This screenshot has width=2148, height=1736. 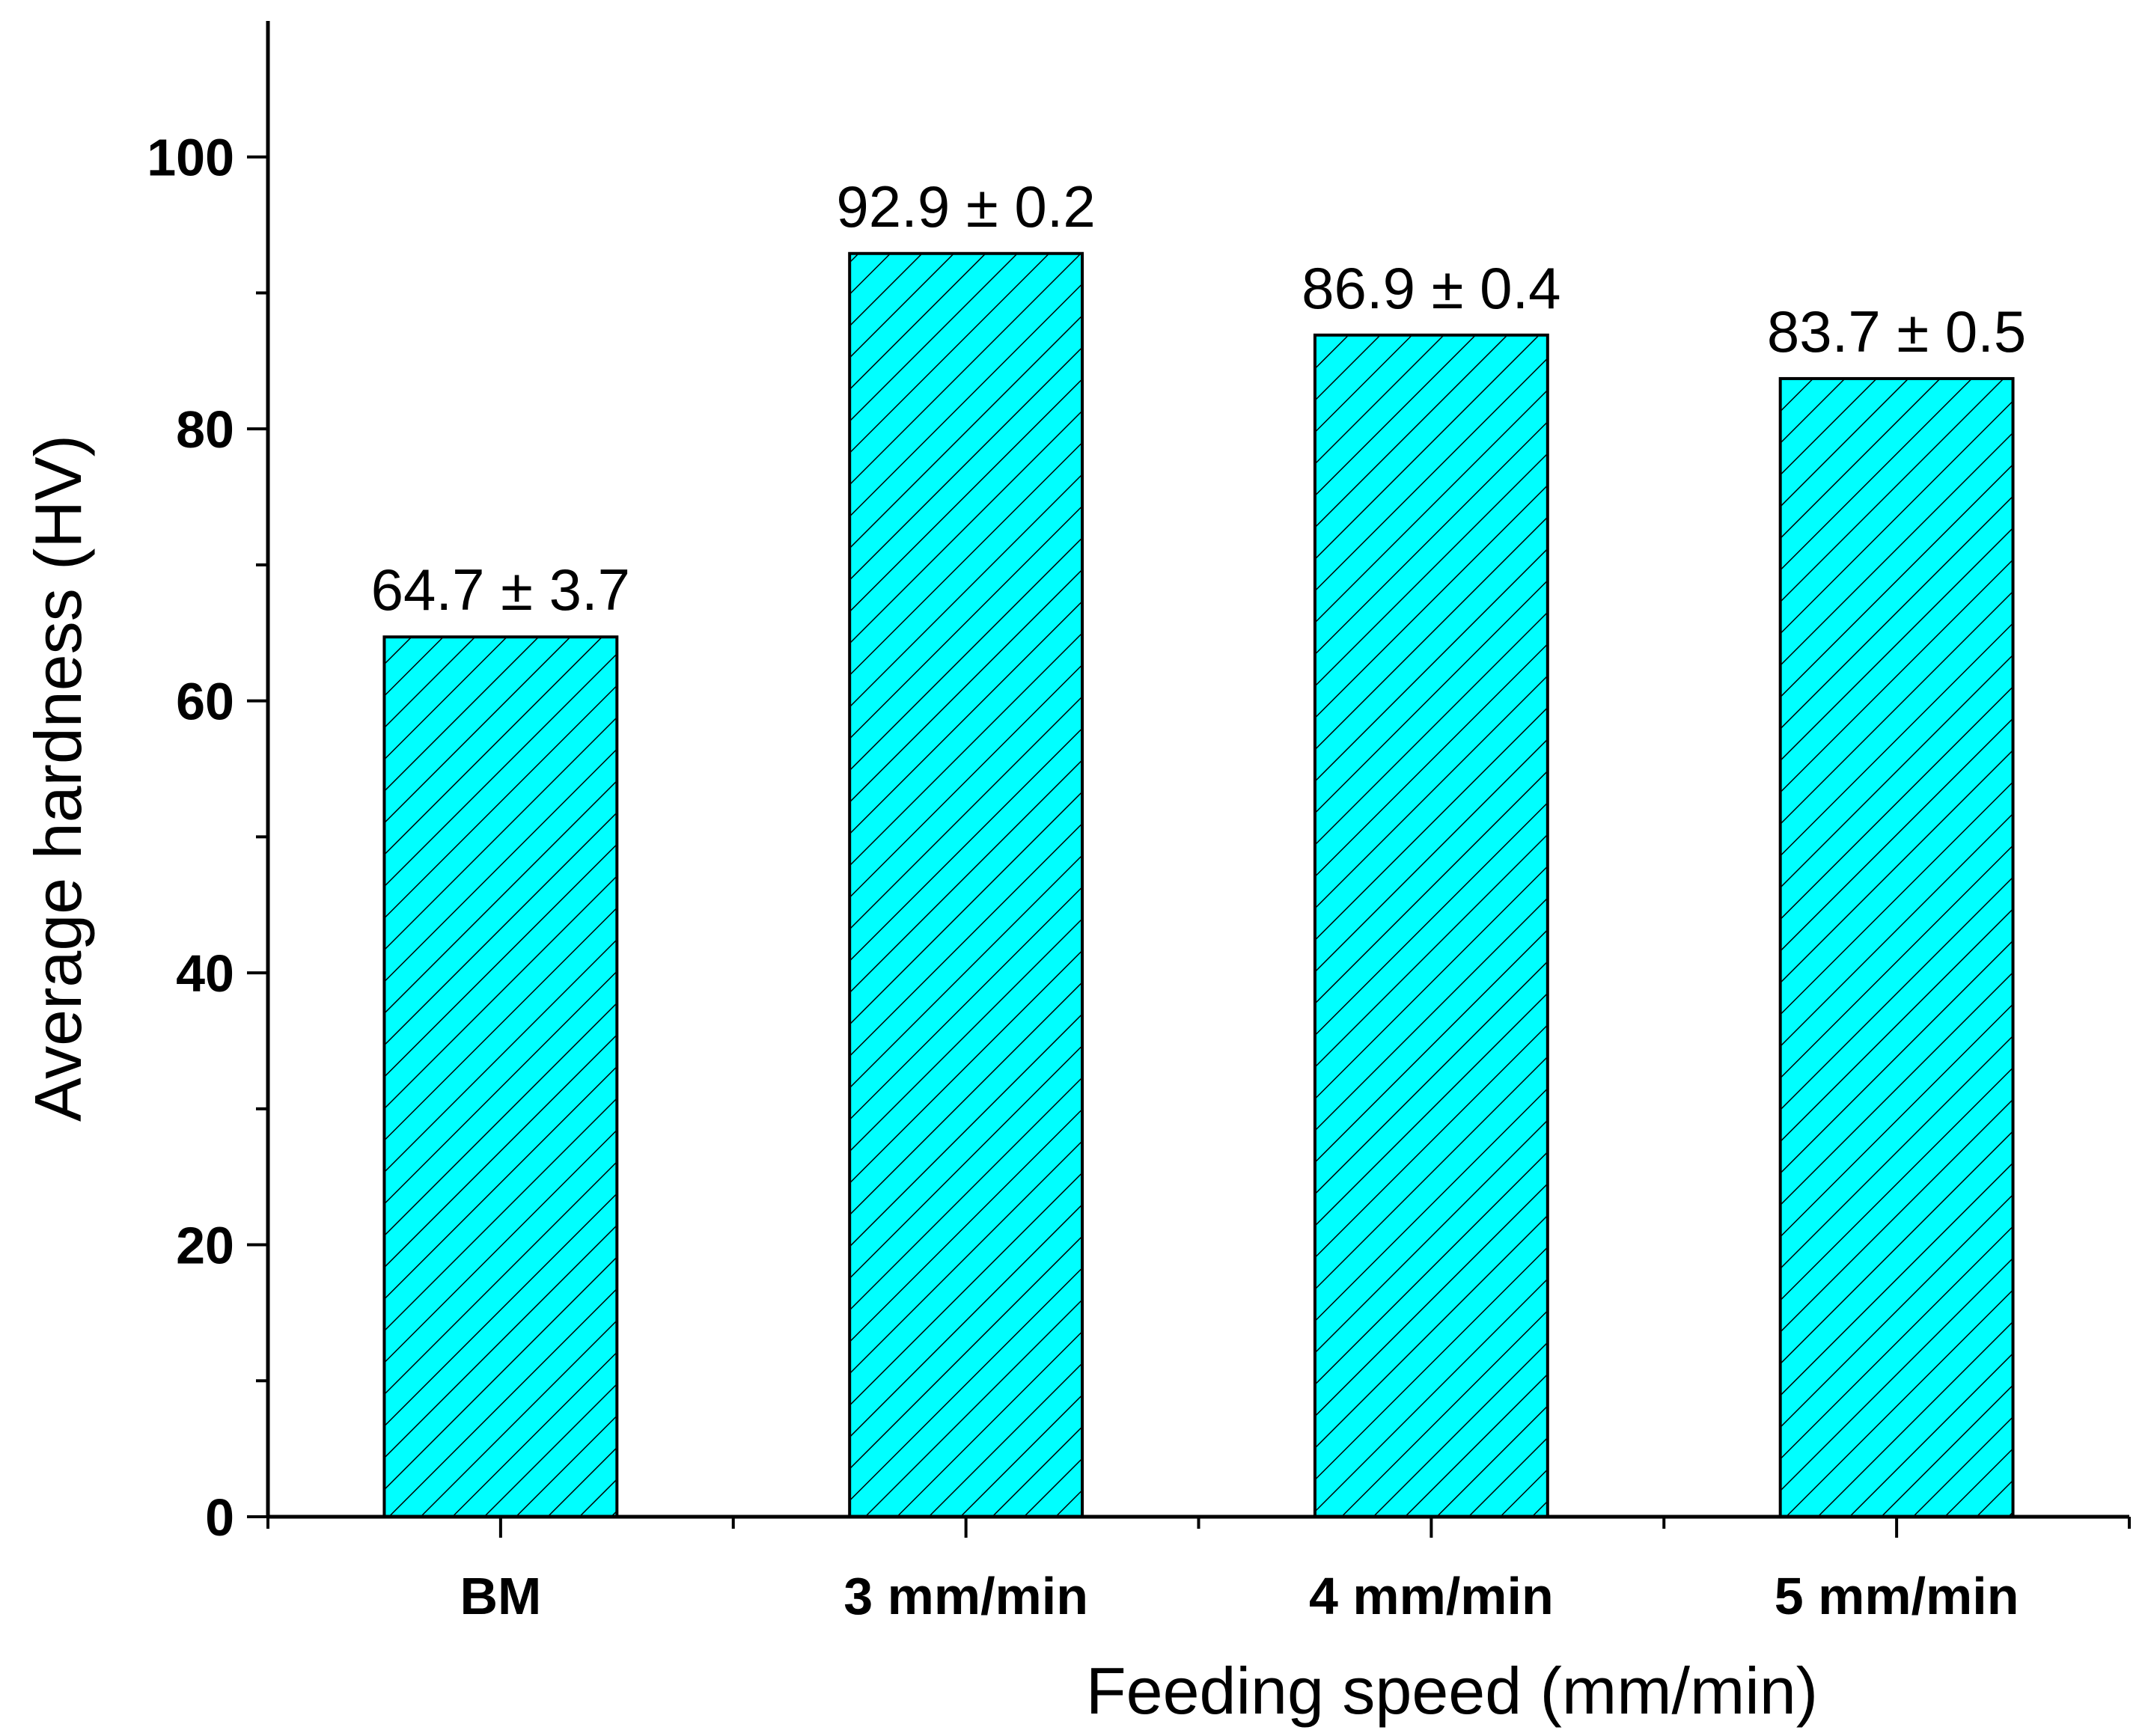 I want to click on x-tick-label: BM, so click(x=500, y=1596).